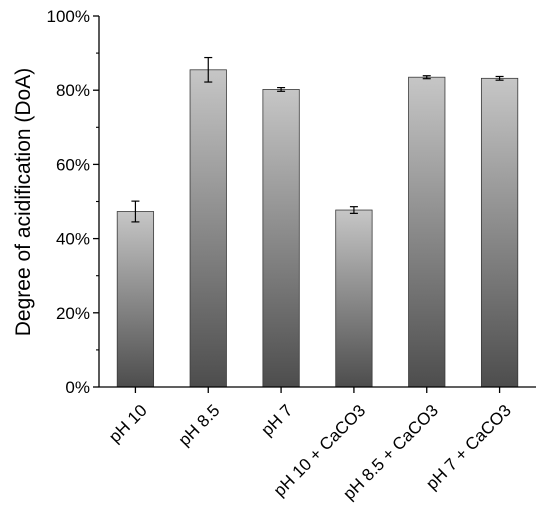 The height and width of the screenshot is (530, 550). I want to click on y-tick-label-3: 60%, so click(73, 164).